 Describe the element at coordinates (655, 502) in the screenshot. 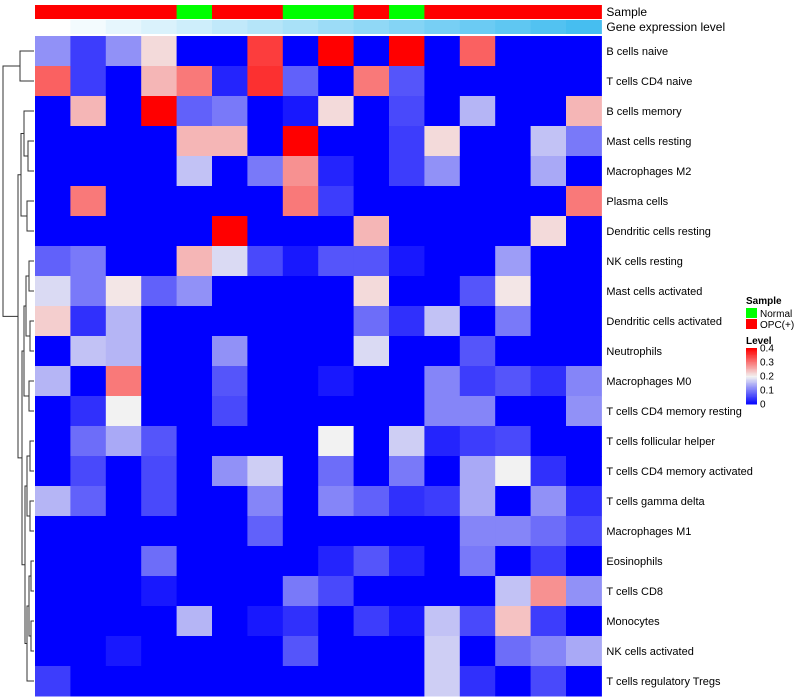

I see `row-label: T cells gamma delta` at that location.